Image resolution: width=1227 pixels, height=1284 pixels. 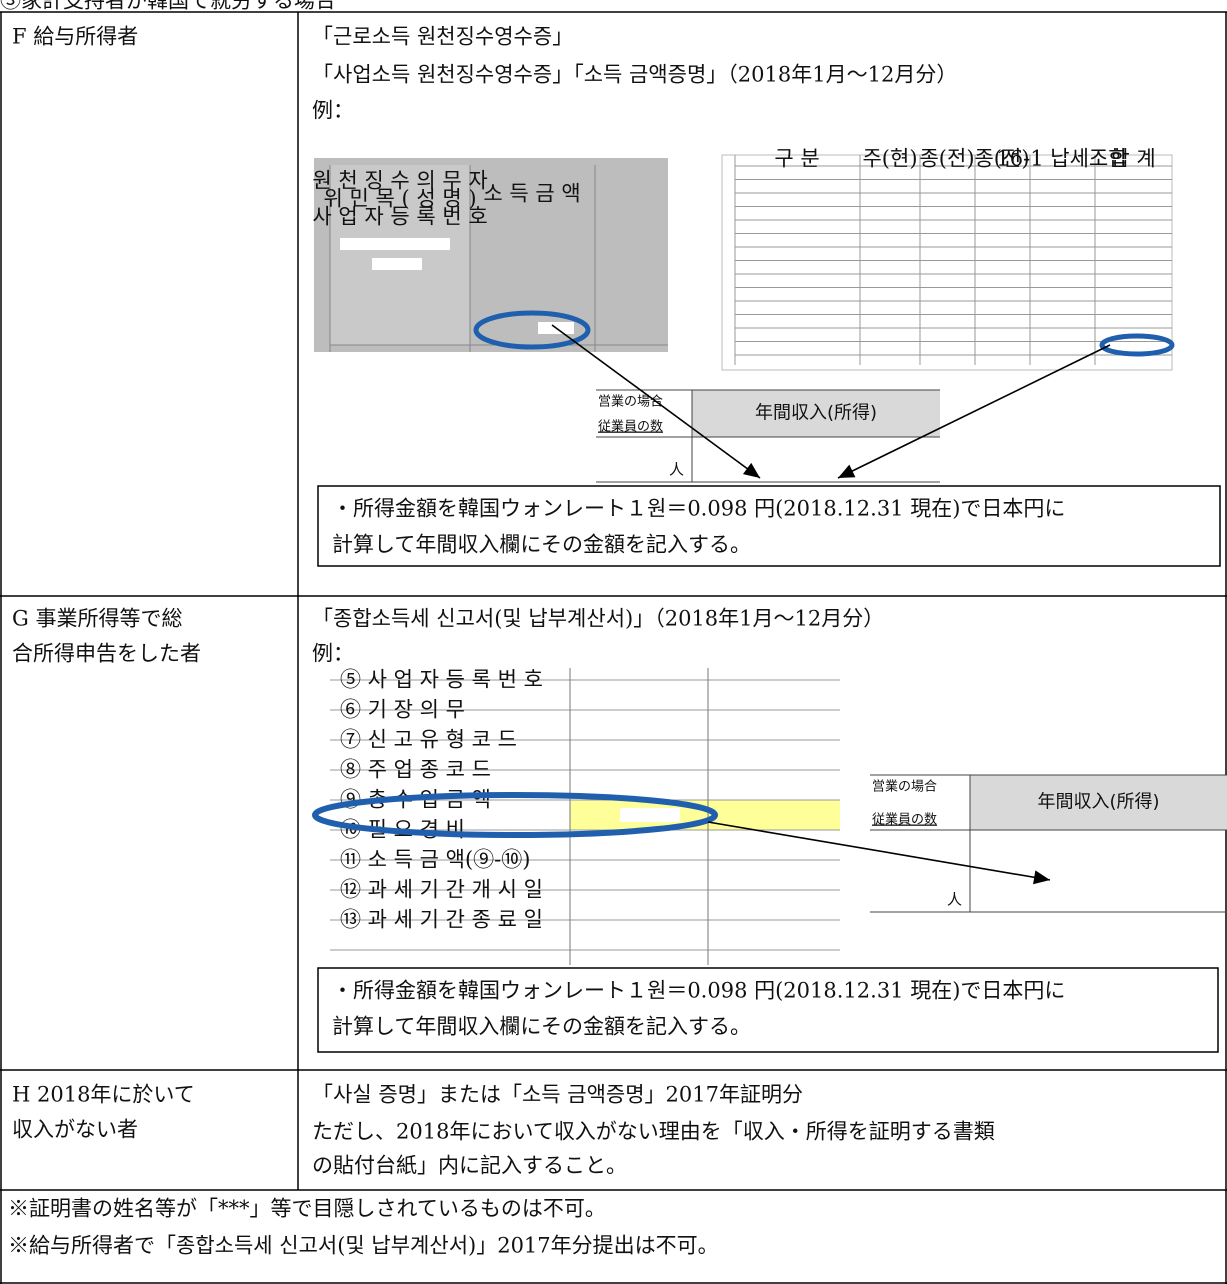 What do you see at coordinates (442, 37) in the screenshot?
I see `text: 「근로소득 원천징수영수증」` at bounding box center [442, 37].